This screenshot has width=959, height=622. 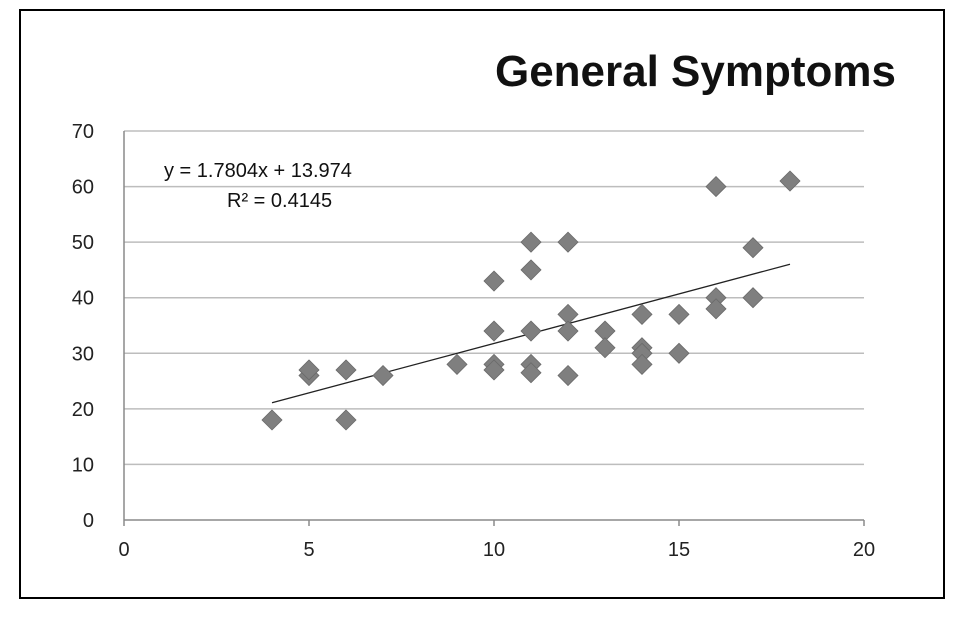 What do you see at coordinates (83, 243) in the screenshot?
I see `y-tick-label: 50` at bounding box center [83, 243].